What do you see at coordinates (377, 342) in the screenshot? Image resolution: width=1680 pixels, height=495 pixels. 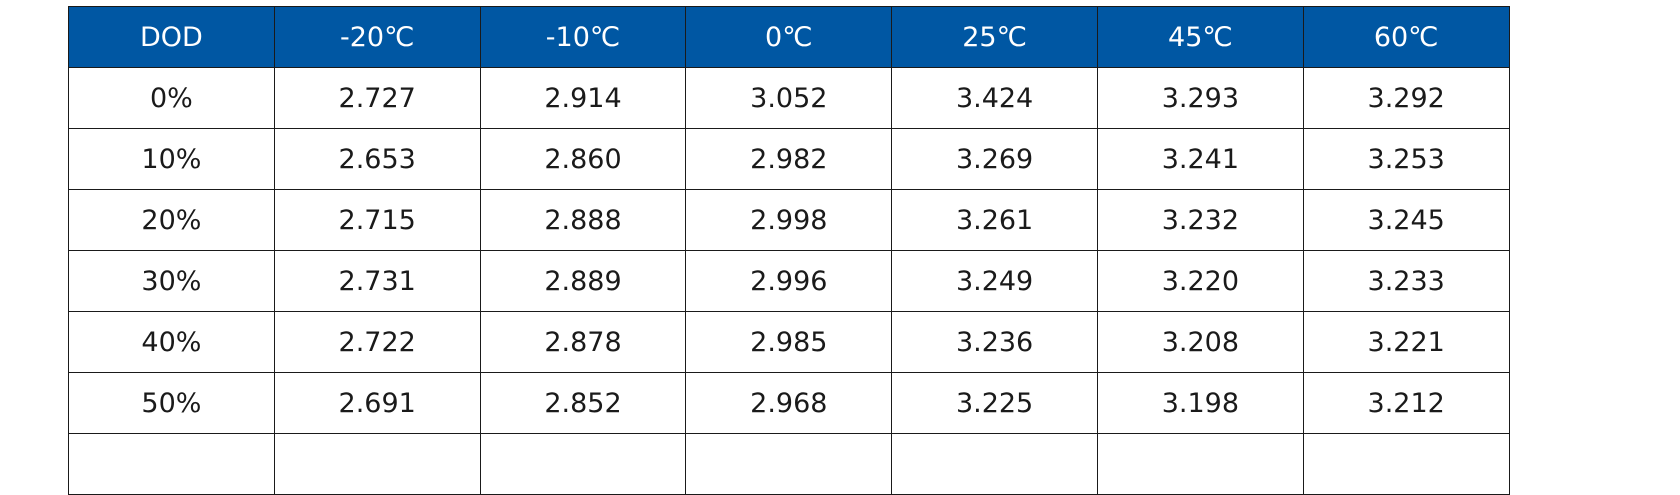 I see `voltage-cell: 2.722` at bounding box center [377, 342].